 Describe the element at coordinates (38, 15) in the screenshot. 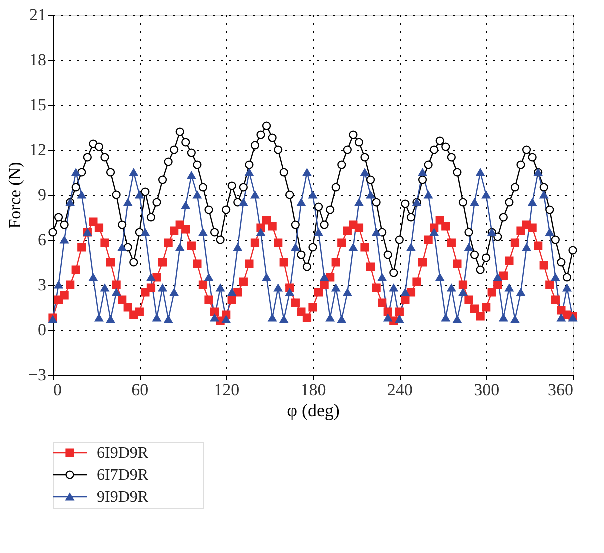

I see `y-tick-label: 21` at that location.